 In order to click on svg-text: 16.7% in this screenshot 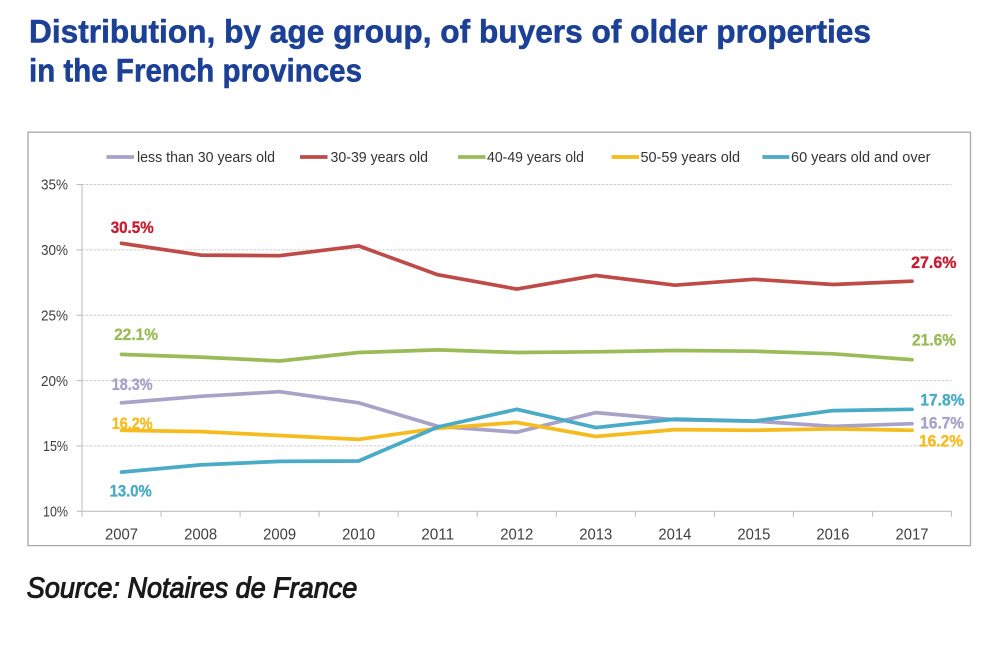, I will do `click(942, 422)`.